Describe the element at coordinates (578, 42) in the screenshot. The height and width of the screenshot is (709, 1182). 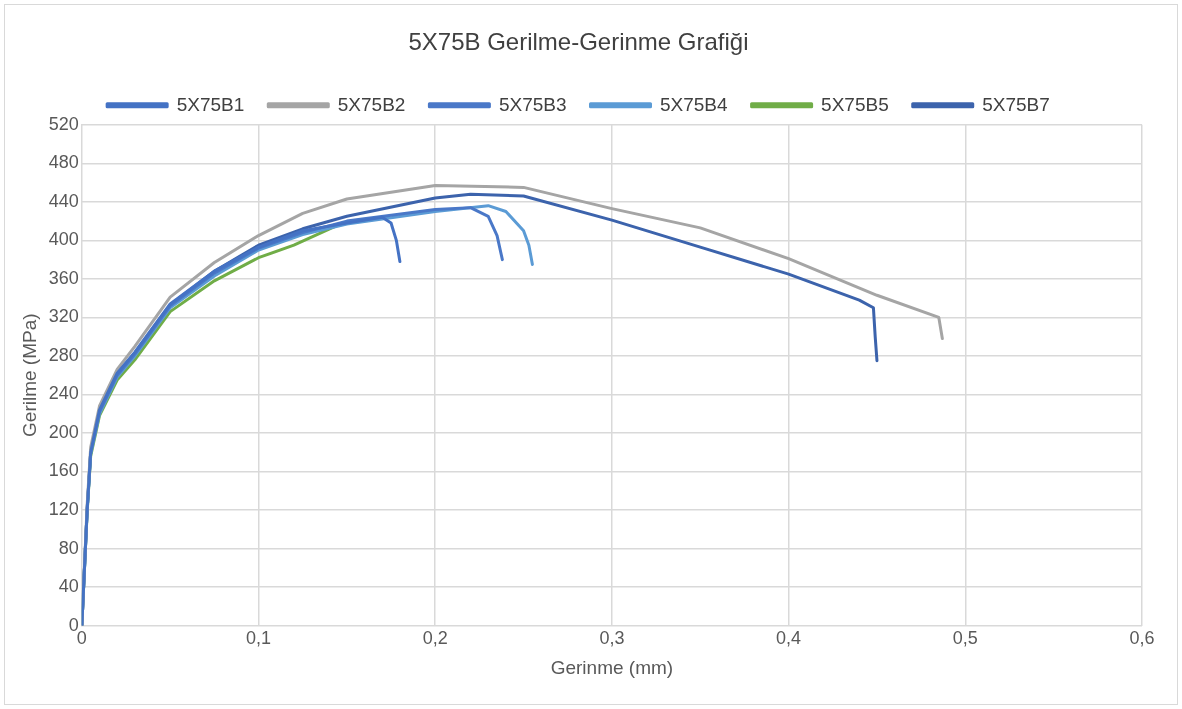
I see `chart-title: 5X75B Gerilme-Gerinme Grafiği` at that location.